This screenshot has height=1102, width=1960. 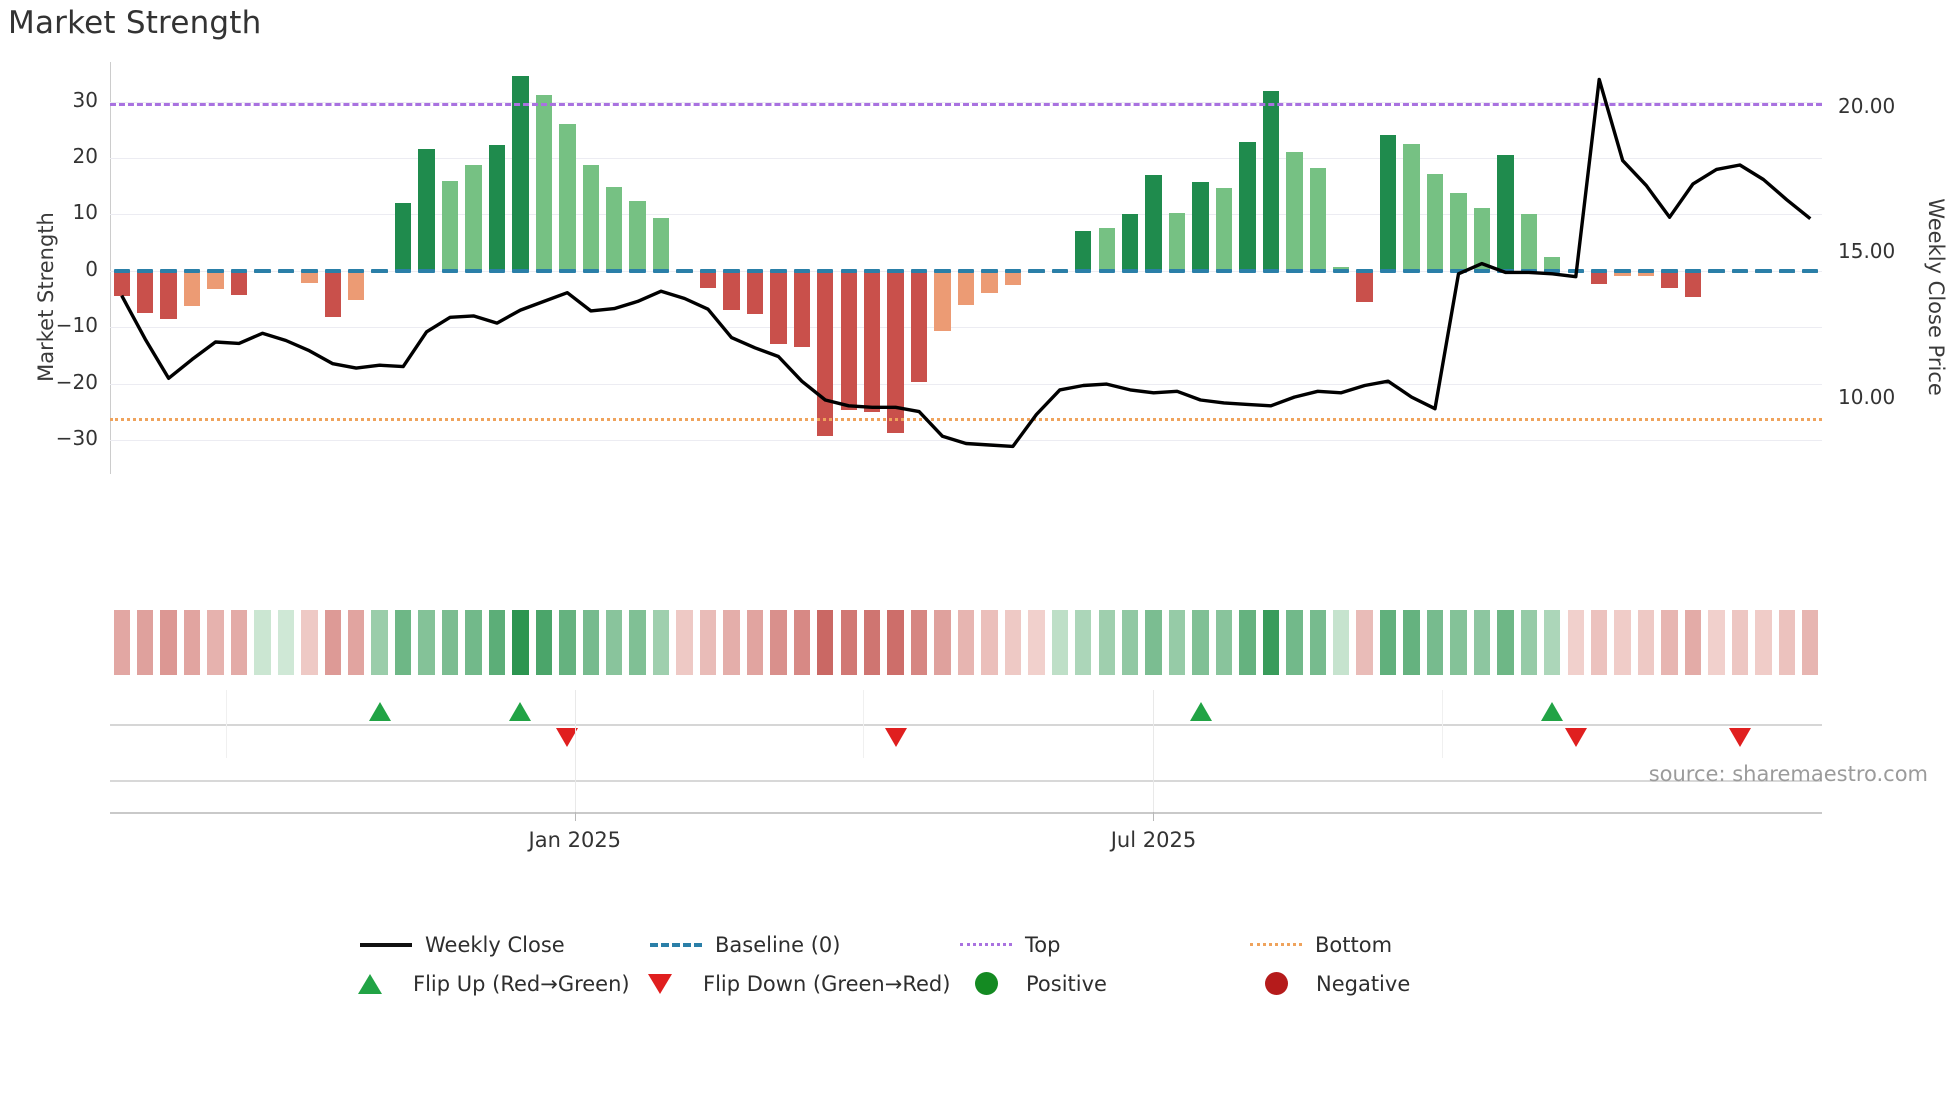 I want to click on flip-up-marker, so click(x=1552, y=711).